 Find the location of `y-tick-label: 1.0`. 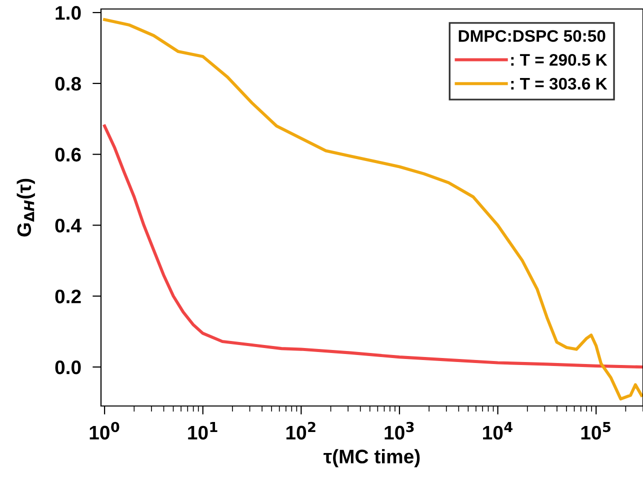

y-tick-label: 1.0 is located at coordinates (68, 13).